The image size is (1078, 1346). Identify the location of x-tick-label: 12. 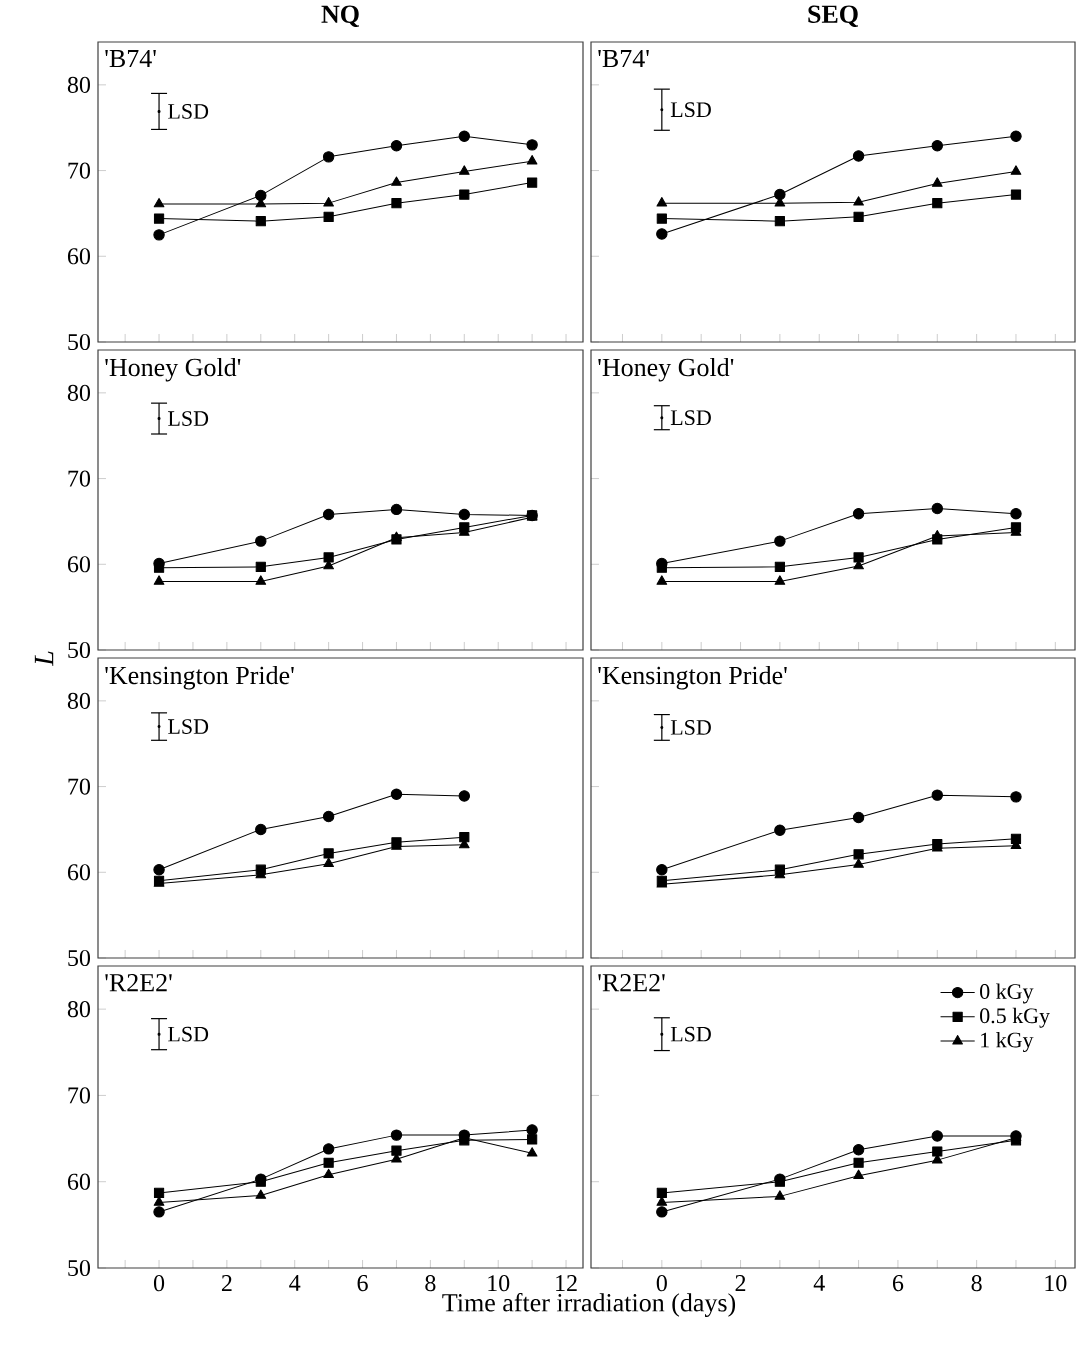
(566, 1283).